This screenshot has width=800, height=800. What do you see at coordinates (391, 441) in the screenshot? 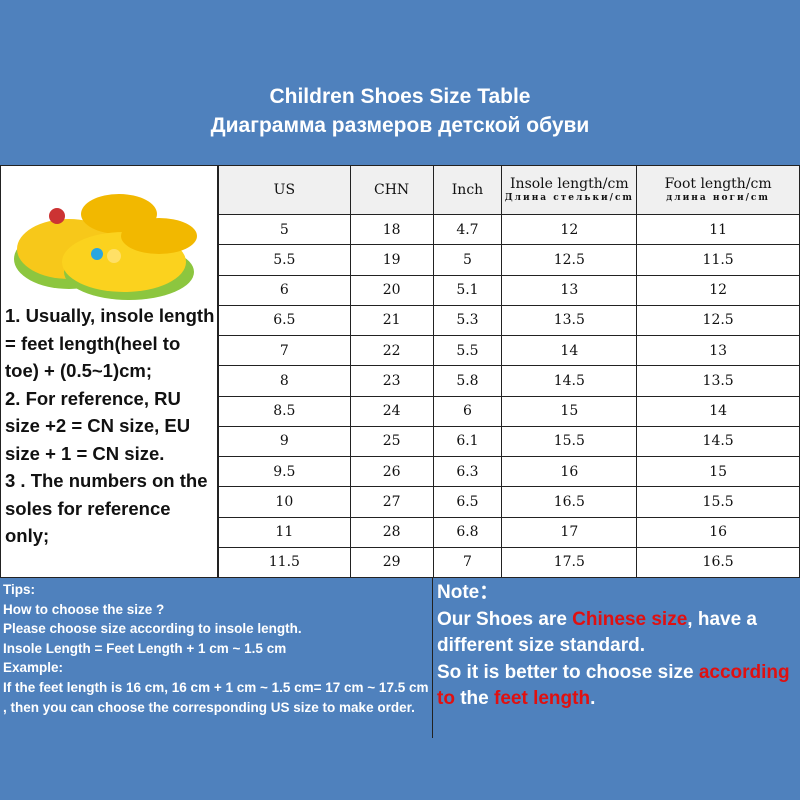
I see `table-cell: 25` at bounding box center [391, 441].